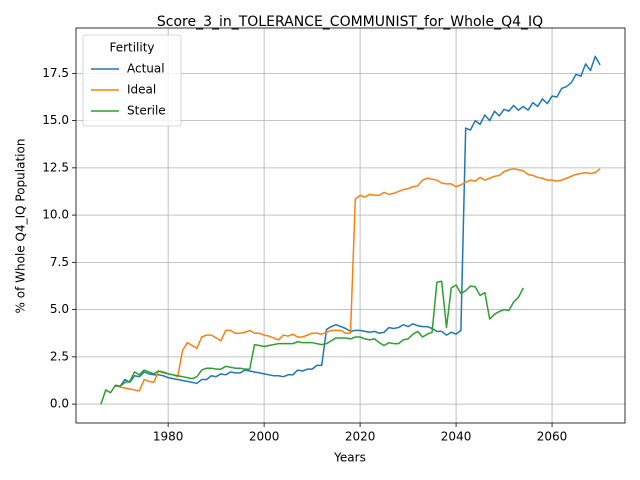  Describe the element at coordinates (55, 73) in the screenshot. I see `y-tick-label: 17.5` at that location.